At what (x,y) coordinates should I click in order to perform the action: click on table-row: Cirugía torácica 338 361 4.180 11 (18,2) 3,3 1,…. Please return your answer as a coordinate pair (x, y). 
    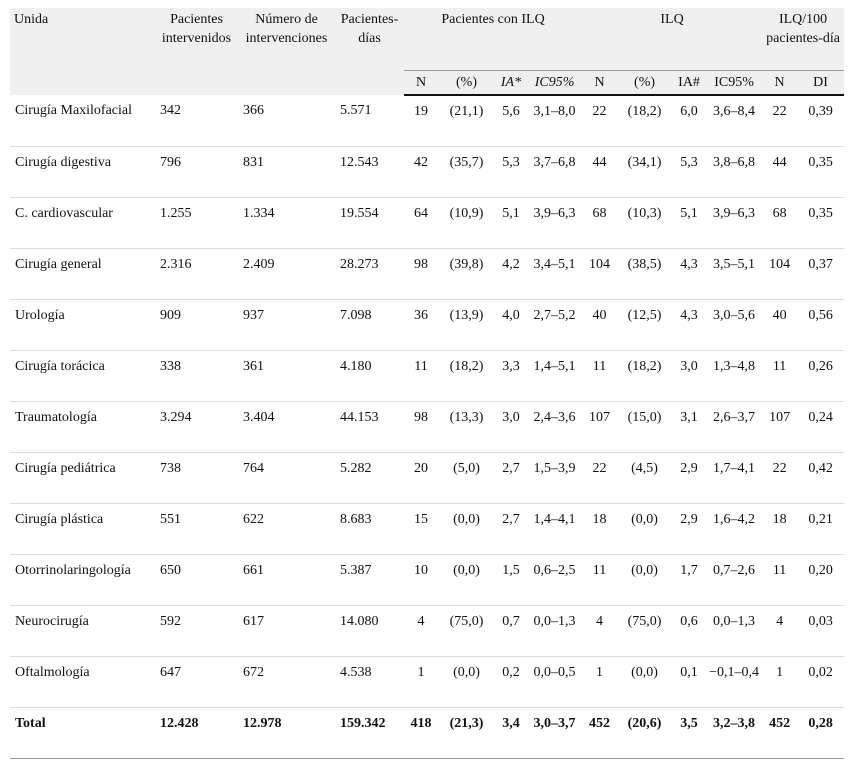
    Looking at the image, I should click on (427, 376).